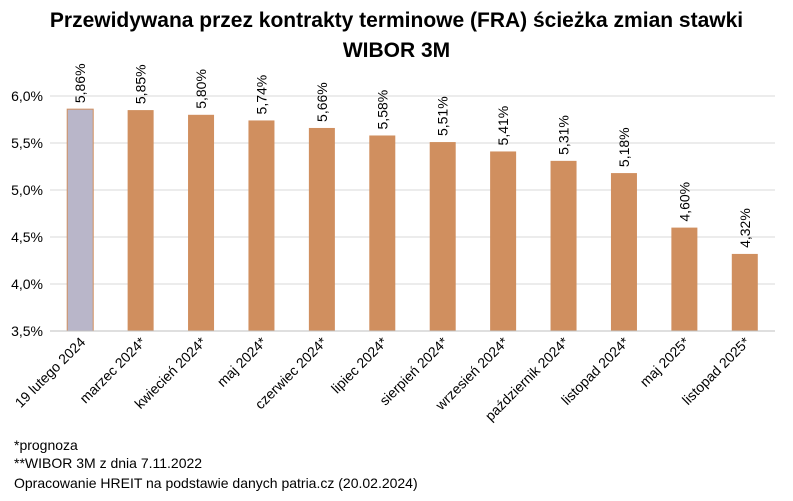 Image resolution: width=793 pixels, height=501 pixels. I want to click on data-label: 5,74%, so click(261, 95).